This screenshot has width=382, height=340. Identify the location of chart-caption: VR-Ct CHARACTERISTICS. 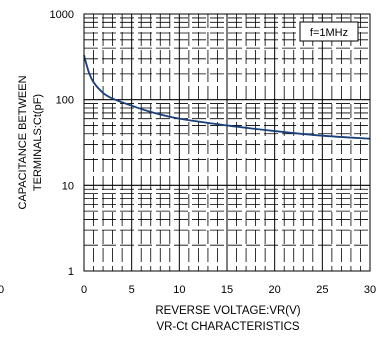
(227, 327).